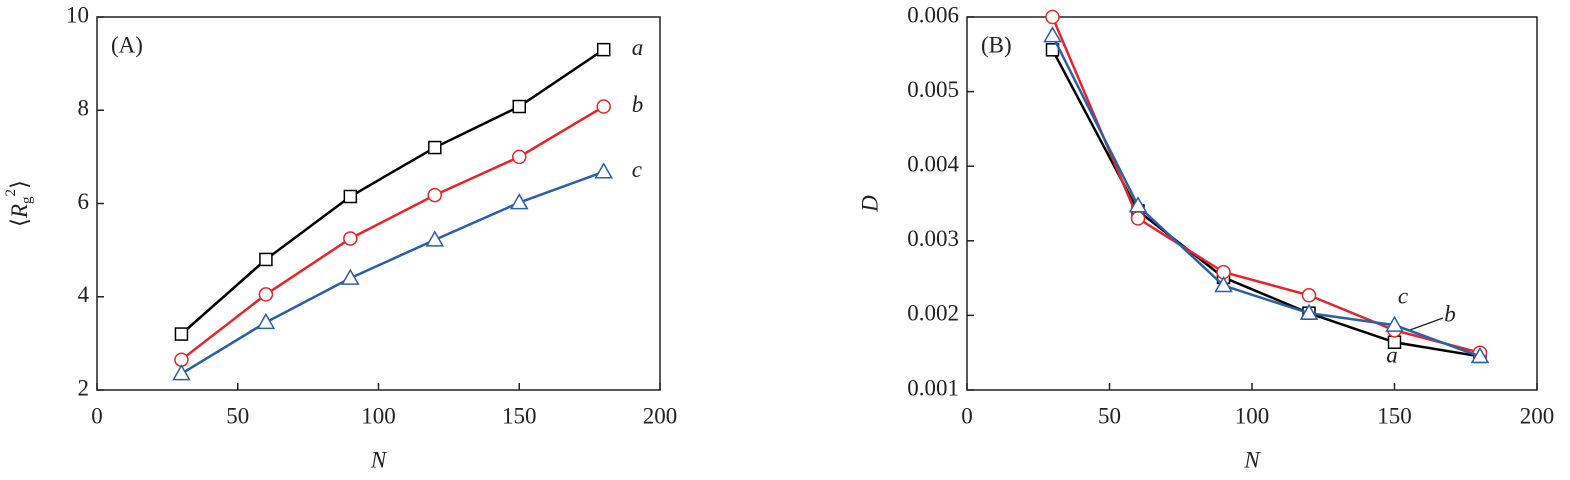 The height and width of the screenshot is (480, 1570). Describe the element at coordinates (77, 14) in the screenshot. I see `y-tick-label: 10` at that location.